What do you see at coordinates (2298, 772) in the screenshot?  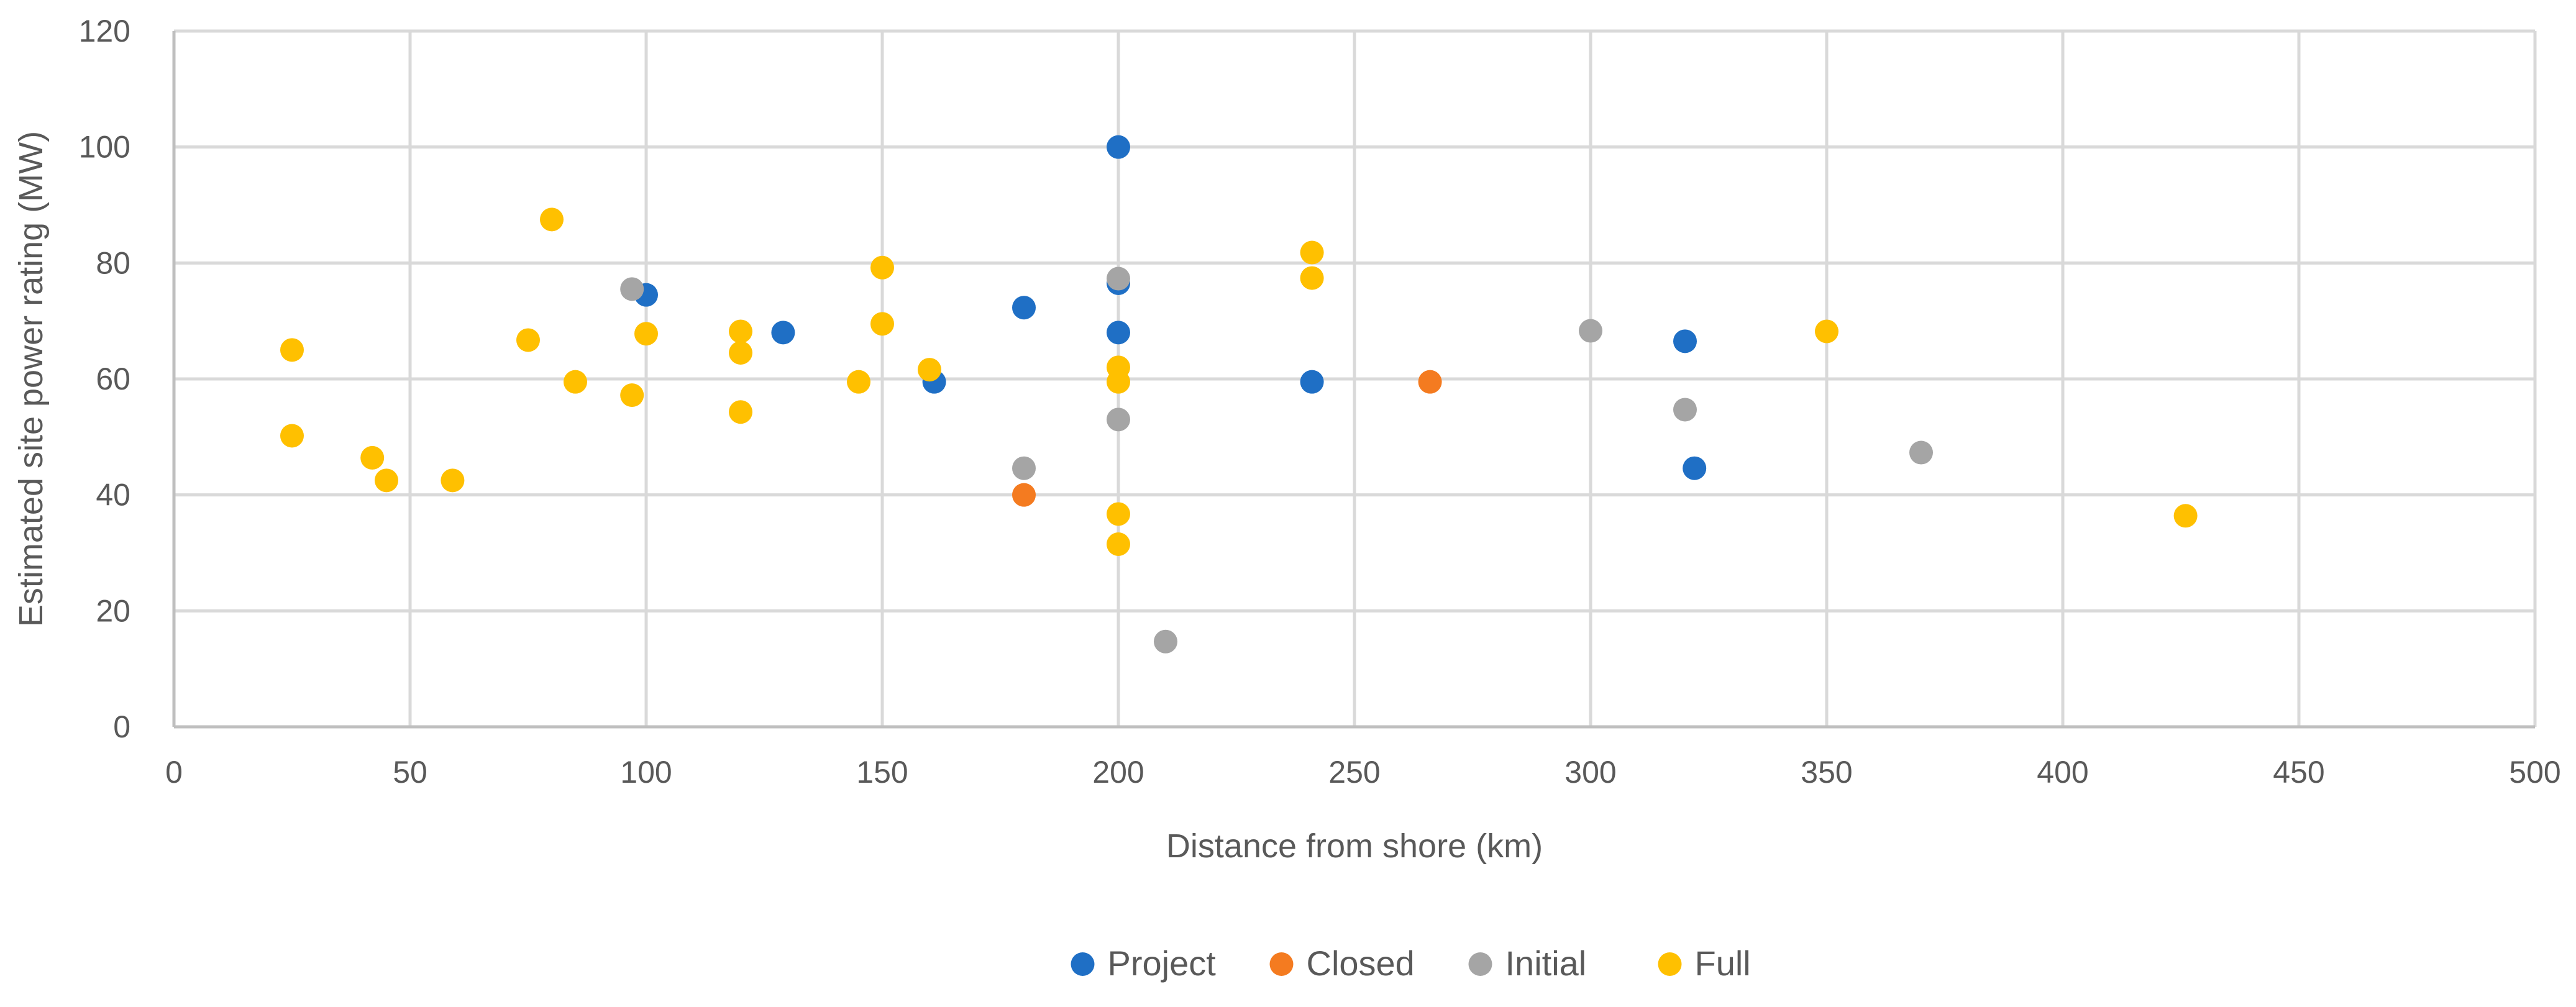 I see `x-tick-label: 450` at bounding box center [2298, 772].